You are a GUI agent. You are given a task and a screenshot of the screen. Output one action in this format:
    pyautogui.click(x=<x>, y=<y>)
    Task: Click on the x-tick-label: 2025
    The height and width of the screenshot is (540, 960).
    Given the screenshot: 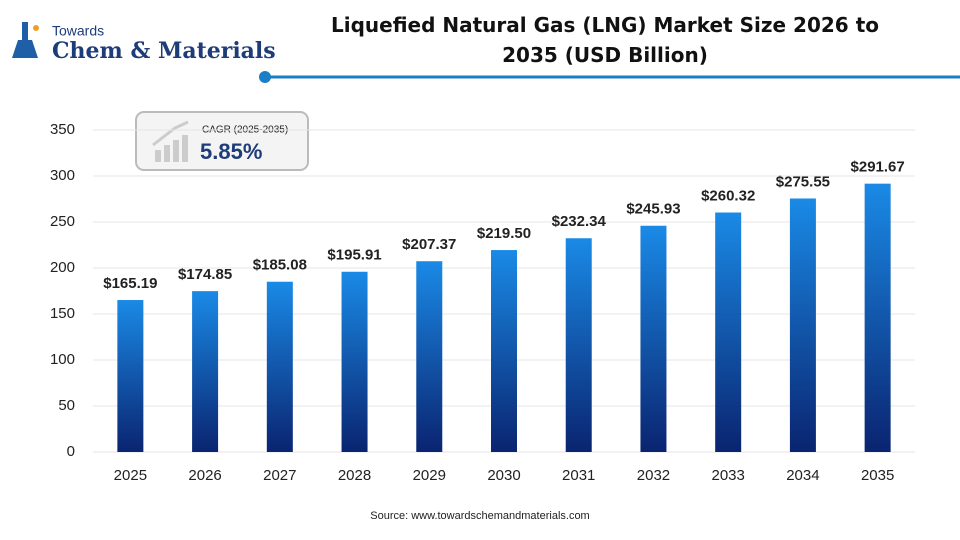 What is the action you would take?
    pyautogui.click(x=130, y=475)
    